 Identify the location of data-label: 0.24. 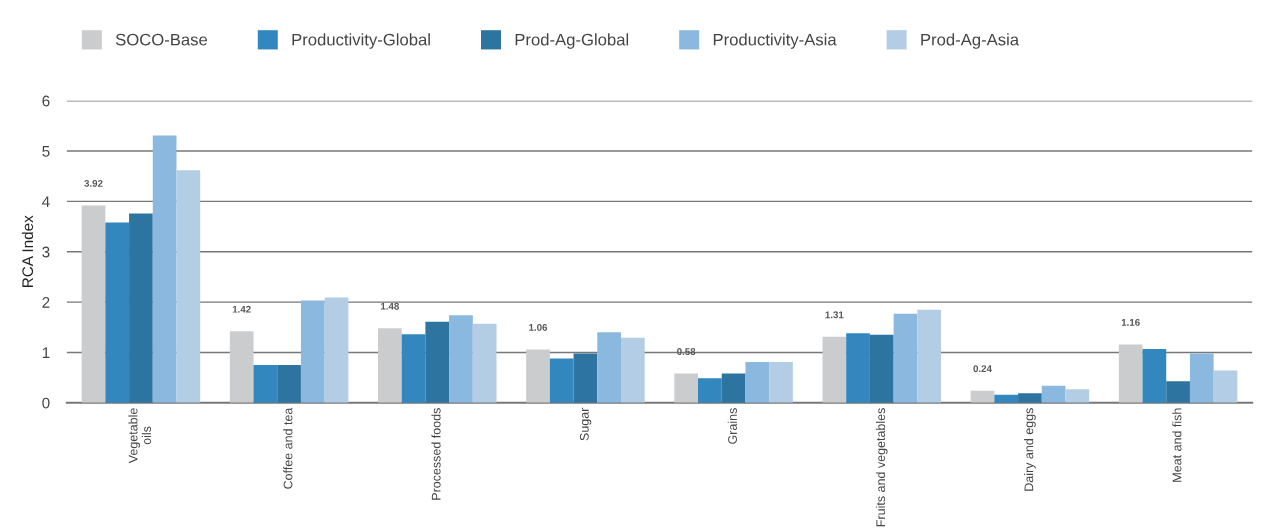
(982, 369).